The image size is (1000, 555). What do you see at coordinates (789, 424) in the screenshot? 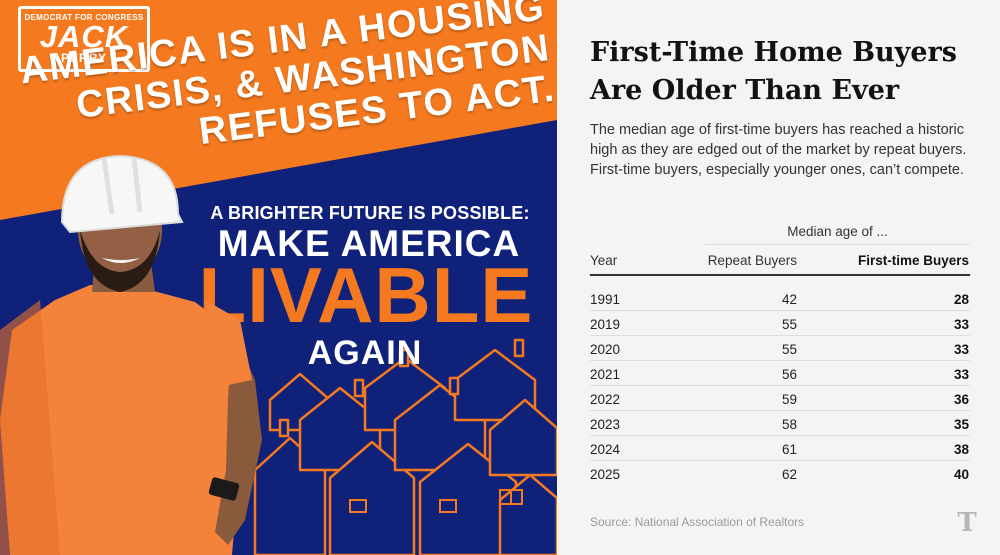
I see `cell-repeat-buyers: 58` at bounding box center [789, 424].